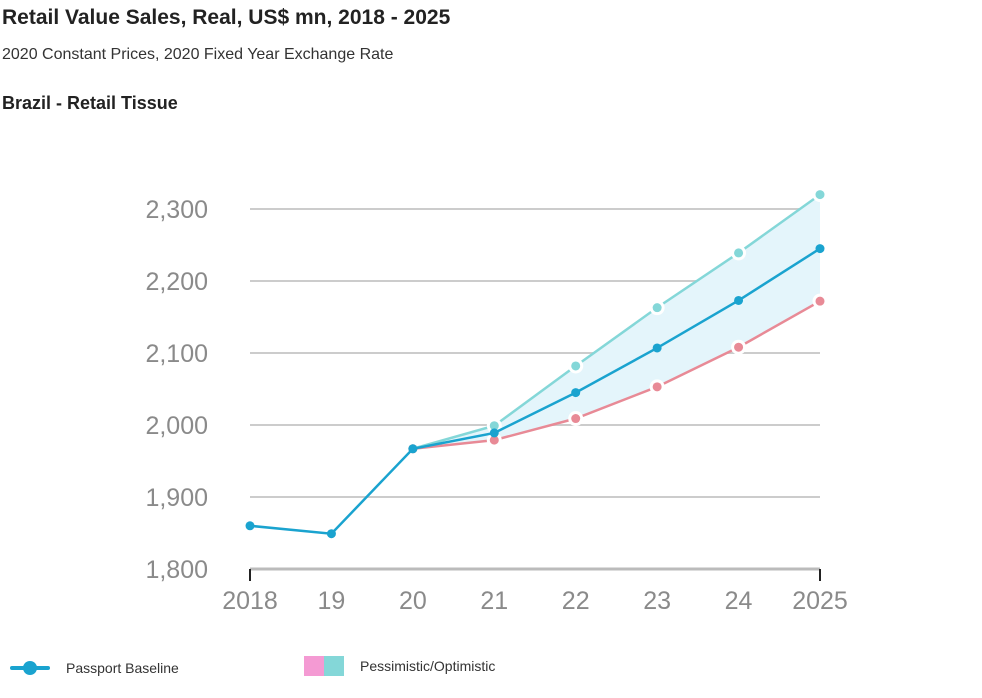 The height and width of the screenshot is (698, 982). What do you see at coordinates (739, 601) in the screenshot?
I see `x-tick-label: 24` at bounding box center [739, 601].